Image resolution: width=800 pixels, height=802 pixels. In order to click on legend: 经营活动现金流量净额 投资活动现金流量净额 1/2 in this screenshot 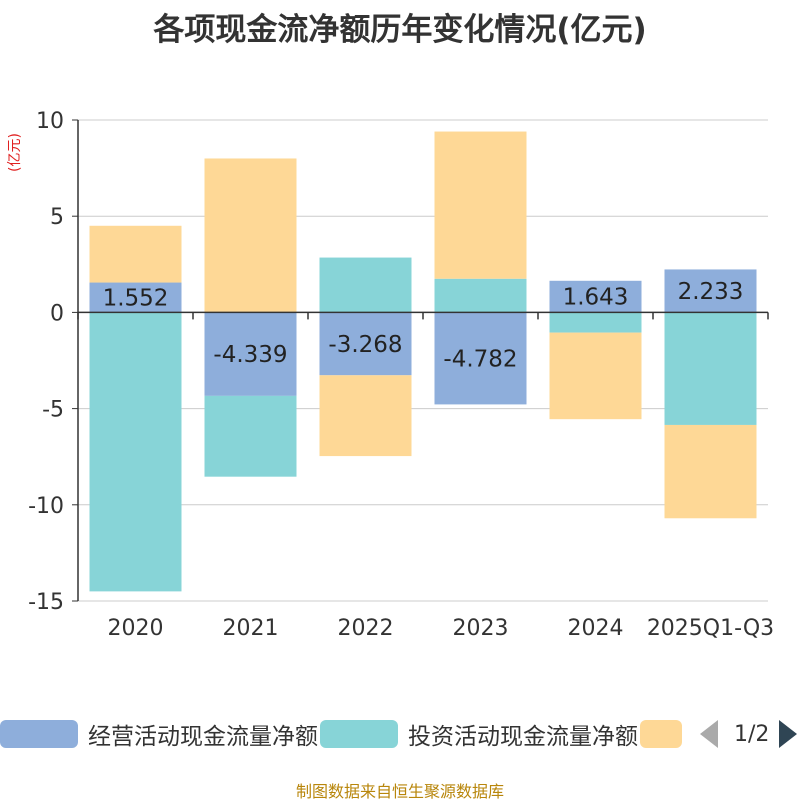, I will do `click(400, 734)`.